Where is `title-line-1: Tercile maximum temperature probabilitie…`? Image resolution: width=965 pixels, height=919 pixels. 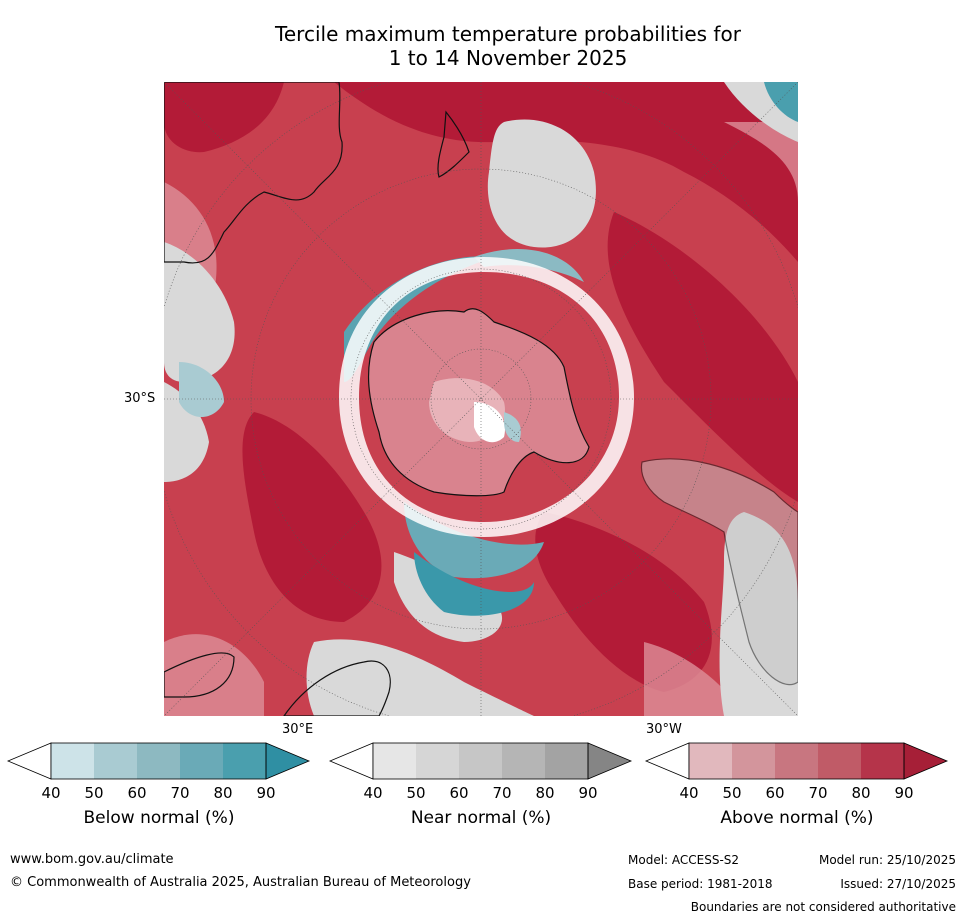 title-line-1: Tercile maximum temperature probabilitie… is located at coordinates (508, 34).